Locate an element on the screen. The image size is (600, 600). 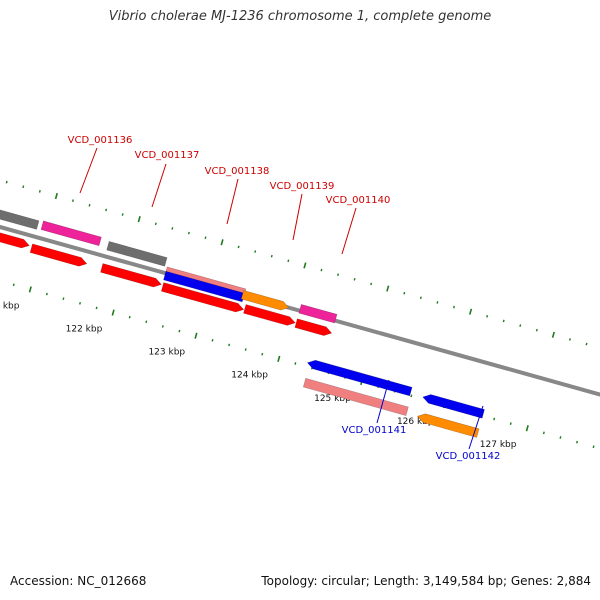
gene-label: VCD_001139 is located at coordinates (302, 186).